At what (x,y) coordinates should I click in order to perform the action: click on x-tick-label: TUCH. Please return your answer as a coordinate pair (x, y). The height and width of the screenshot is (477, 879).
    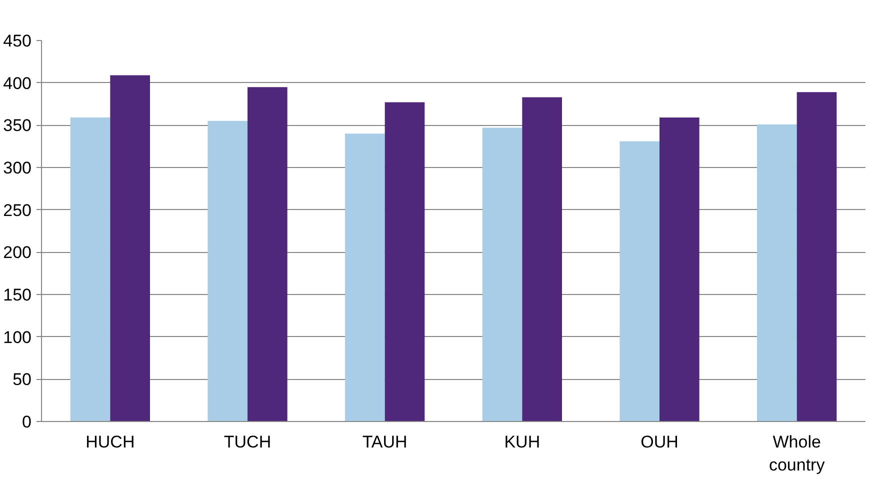
    Looking at the image, I should click on (248, 442).